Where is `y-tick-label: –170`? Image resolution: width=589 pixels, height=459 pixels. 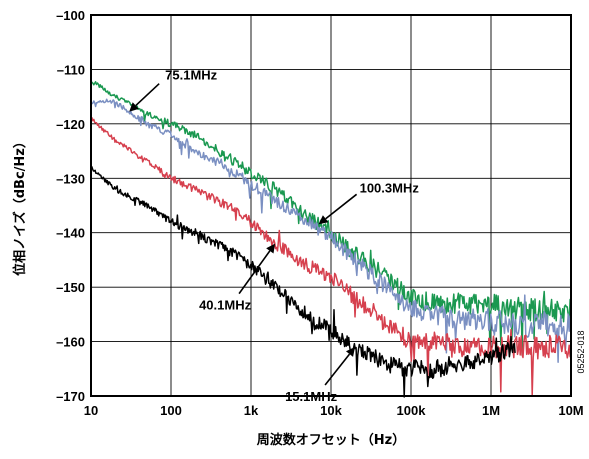
y-tick-label: –170 is located at coordinates (70, 396).